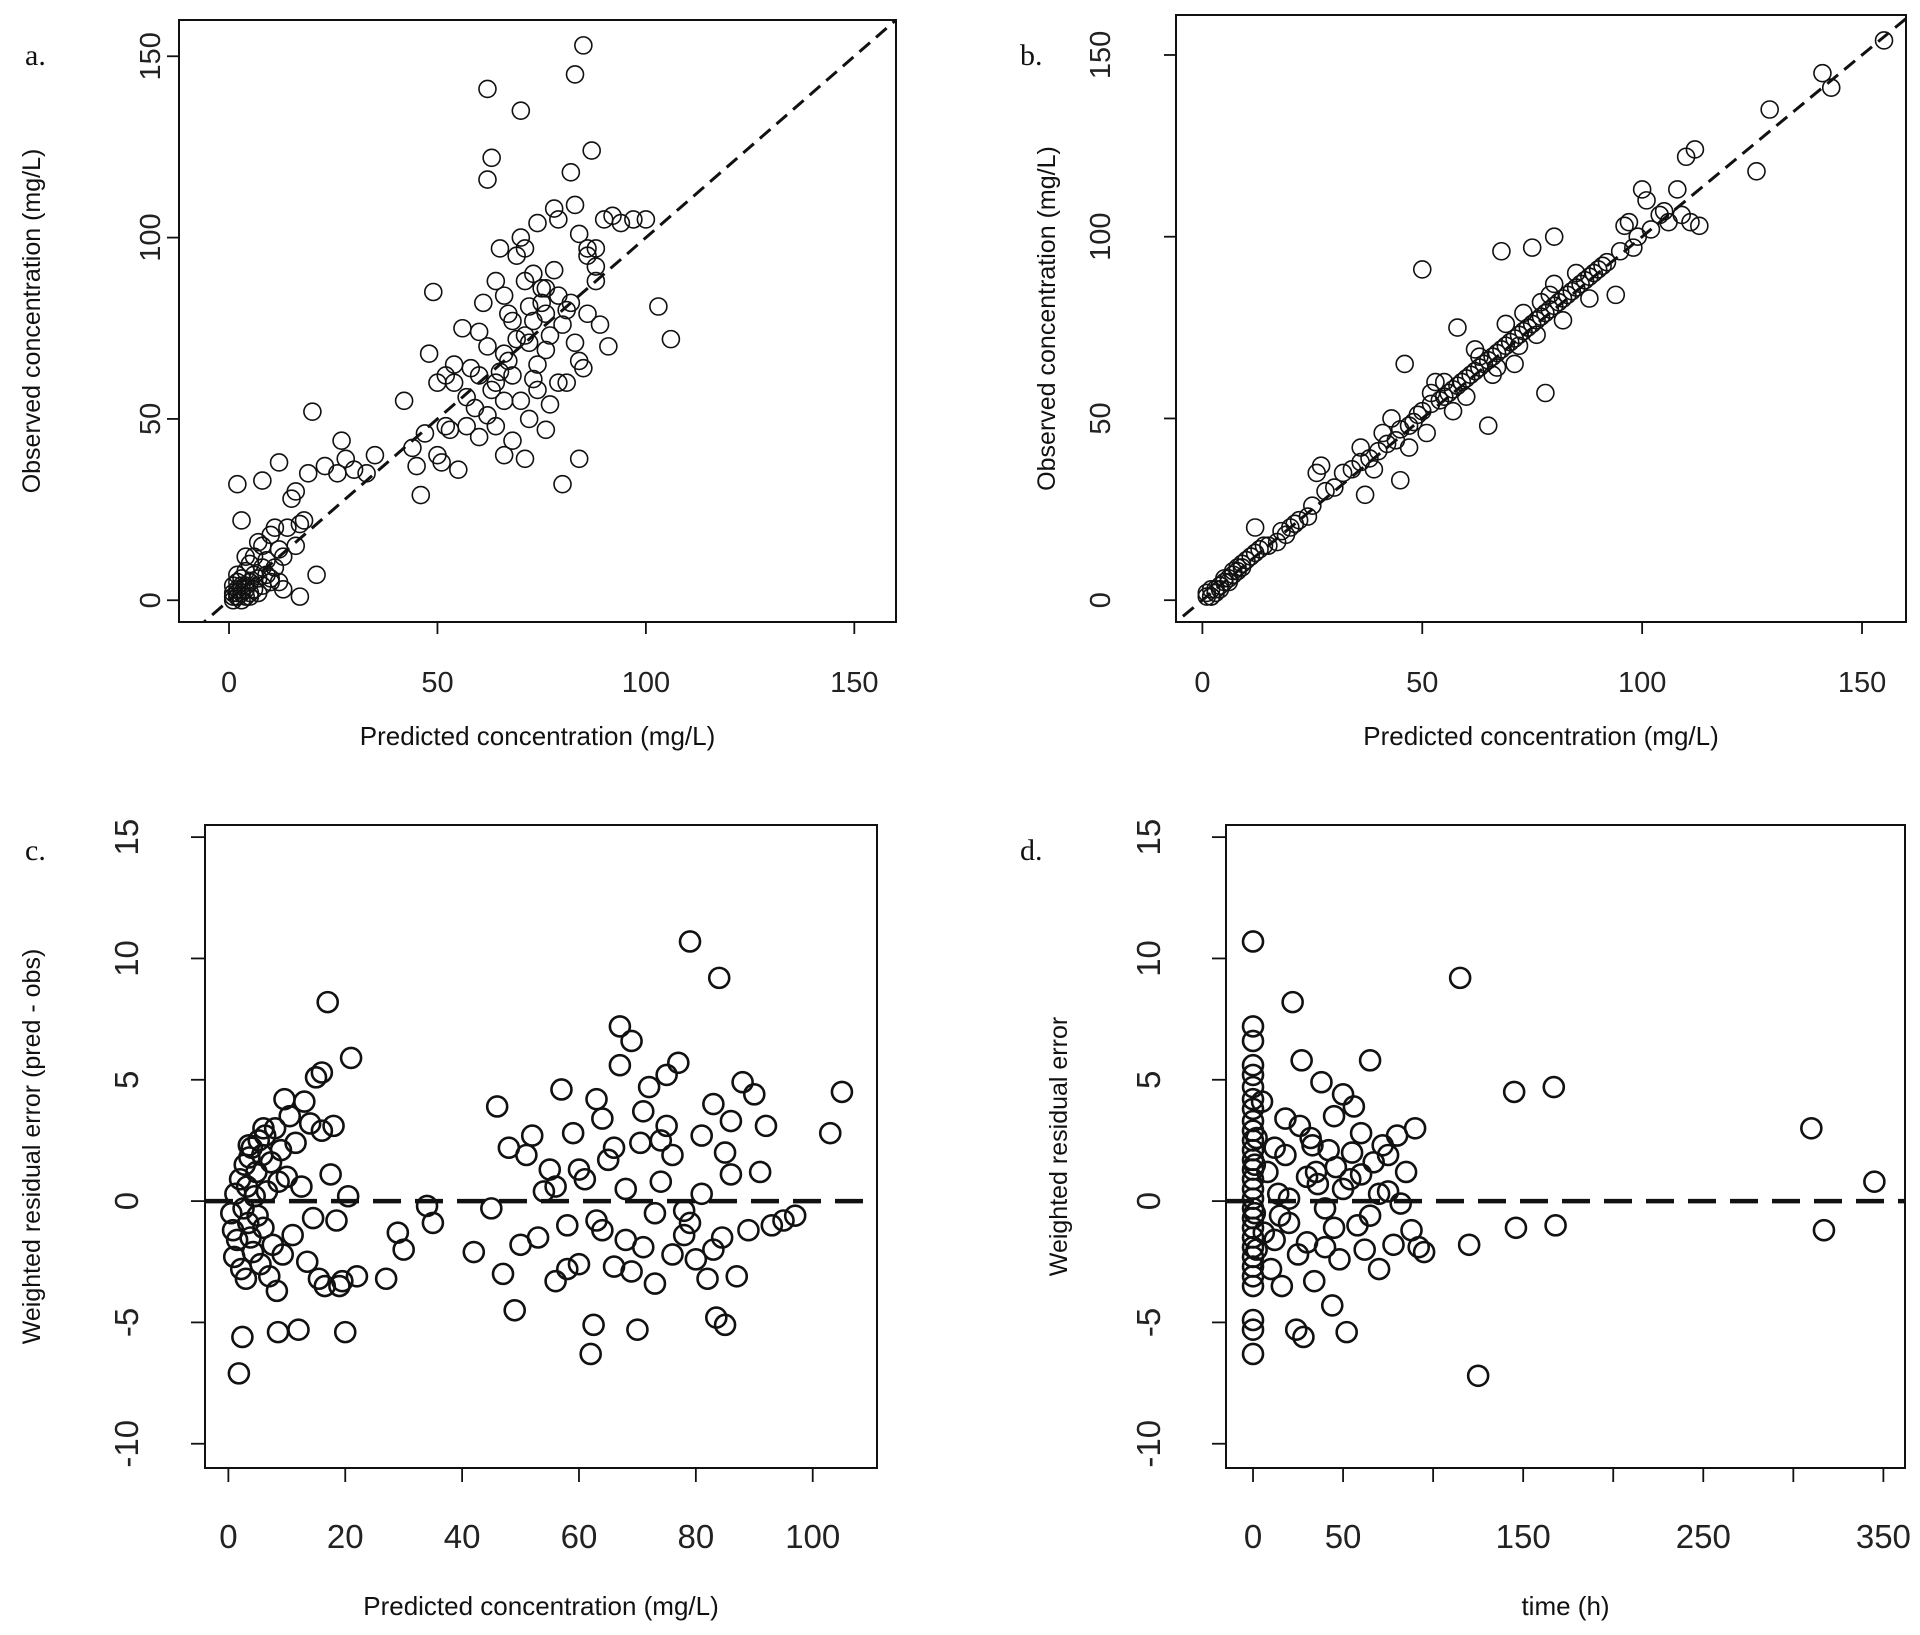  What do you see at coordinates (1148, 837) in the screenshot?
I see `y-tick-label: 15` at bounding box center [1148, 837].